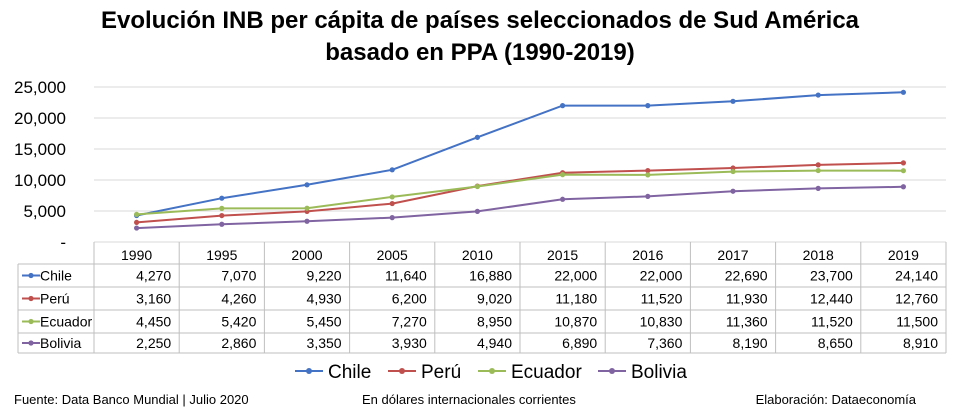 Image resolution: width=960 pixels, height=413 pixels. I want to click on table-value-cell: 7,270, so click(409, 322).